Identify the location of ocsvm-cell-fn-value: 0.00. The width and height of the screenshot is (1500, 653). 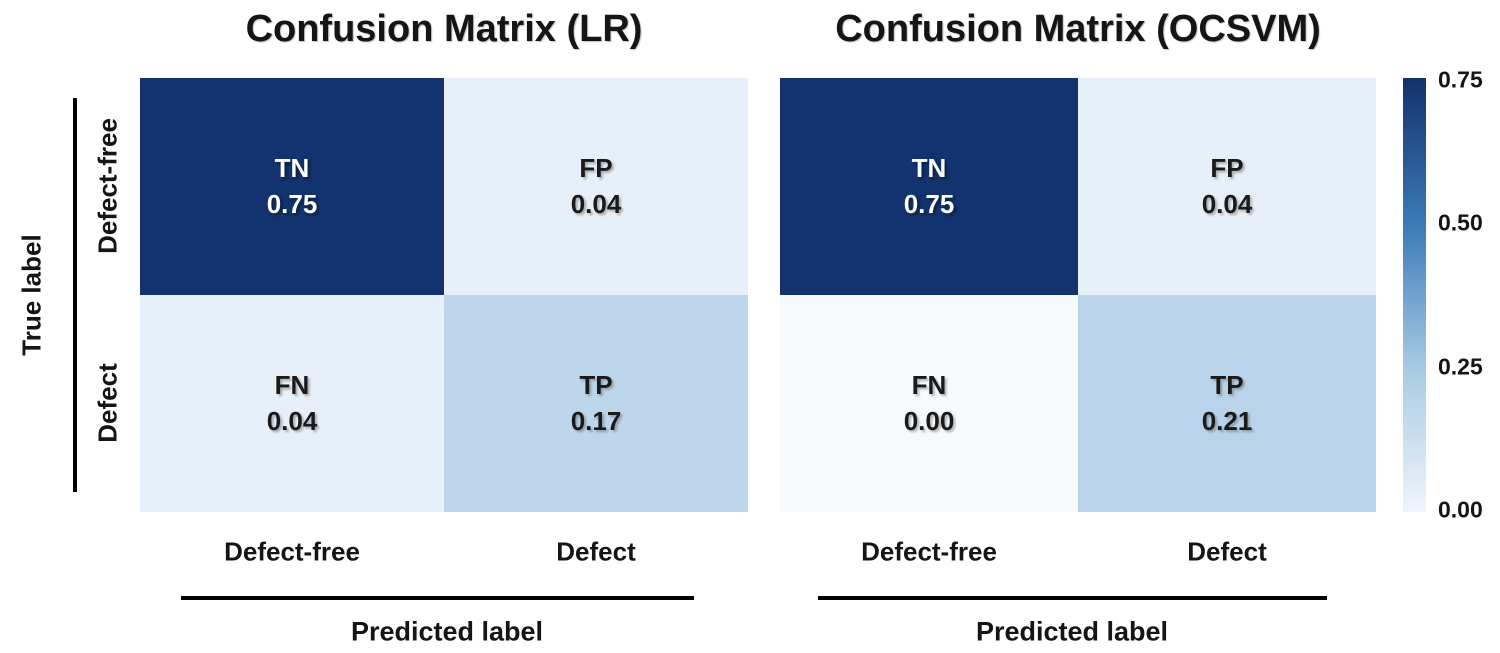
(929, 420).